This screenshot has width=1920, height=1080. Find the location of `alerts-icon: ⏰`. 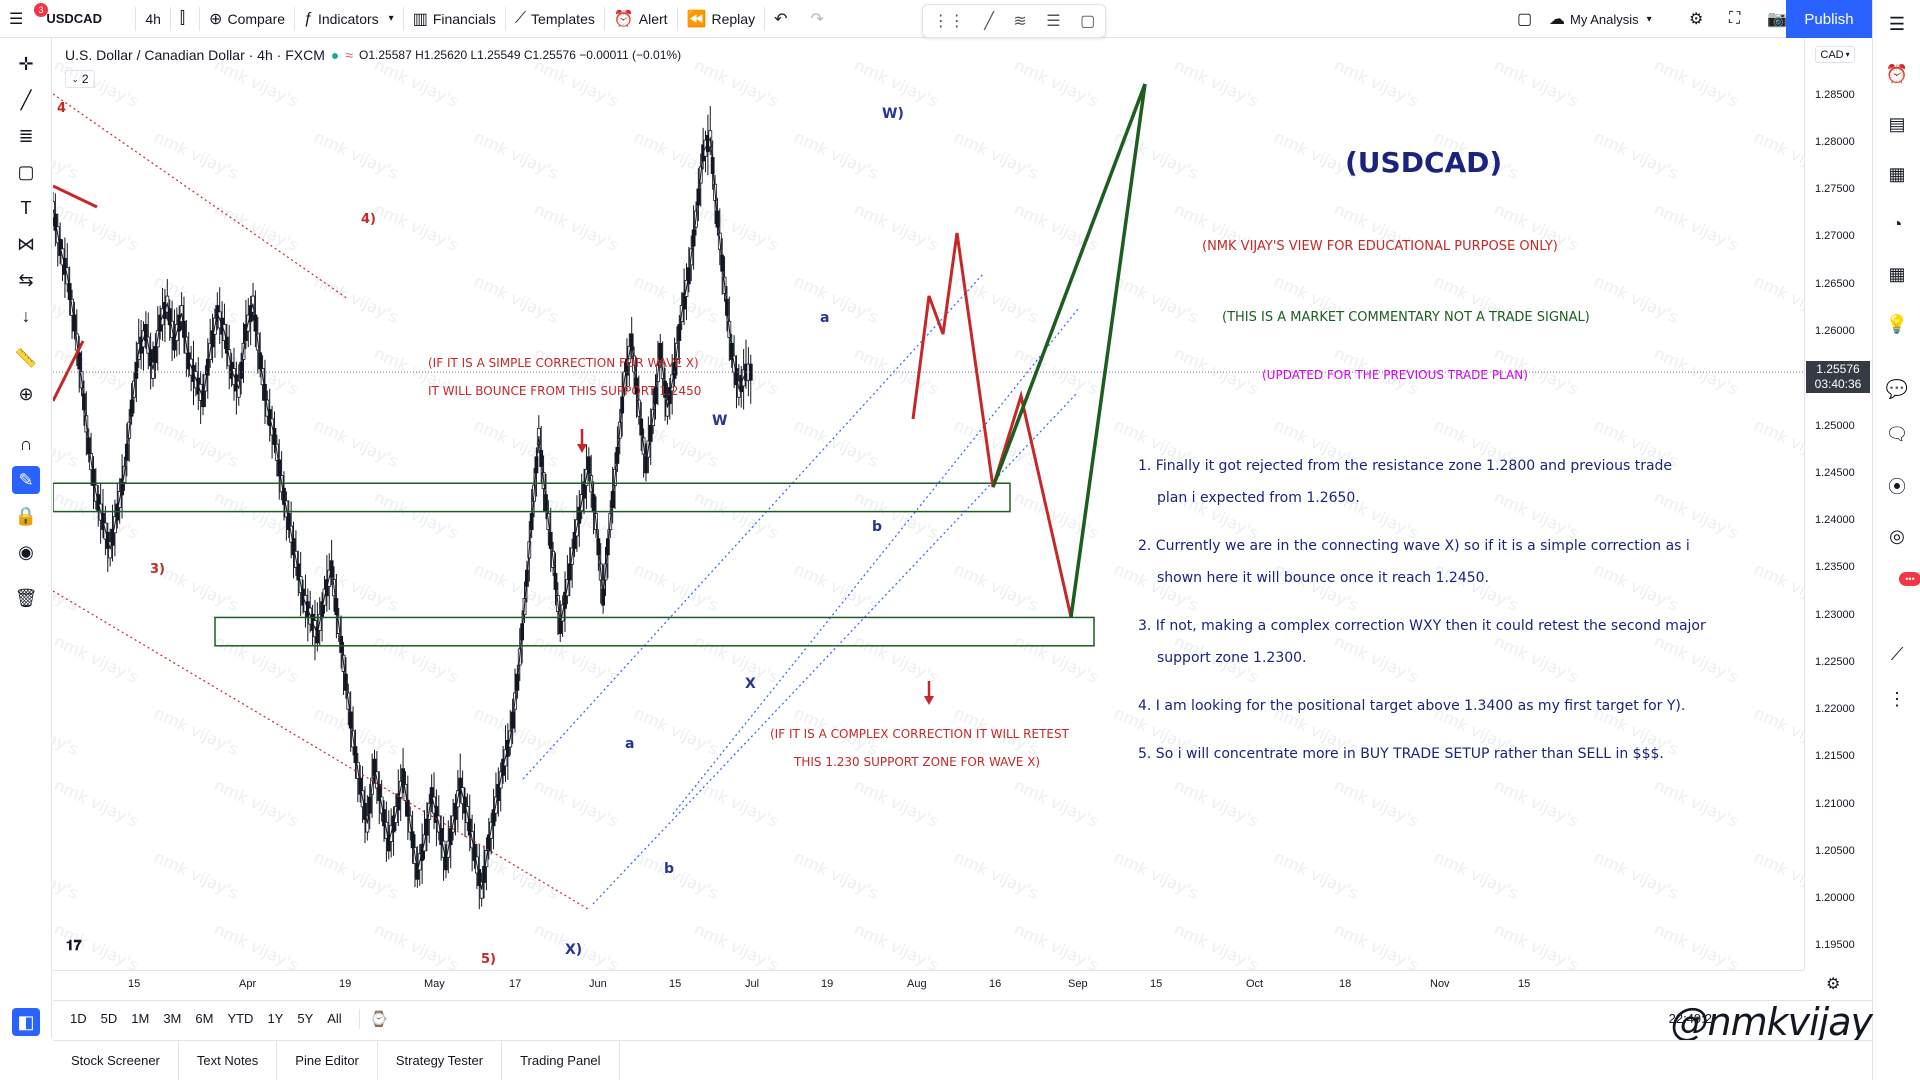

alerts-icon: ⏰ is located at coordinates (1897, 73).